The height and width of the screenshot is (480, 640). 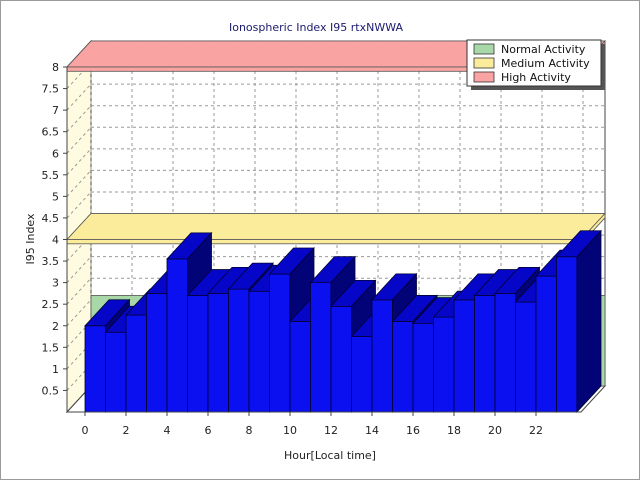 What do you see at coordinates (167, 430) in the screenshot?
I see `x-tick-label: 4` at bounding box center [167, 430].